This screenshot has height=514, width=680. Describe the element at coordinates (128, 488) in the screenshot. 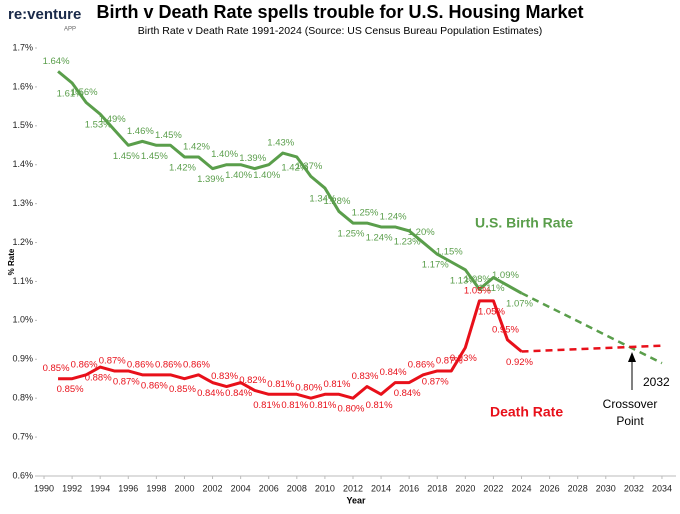

I see `x-tick-label: 1996` at that location.